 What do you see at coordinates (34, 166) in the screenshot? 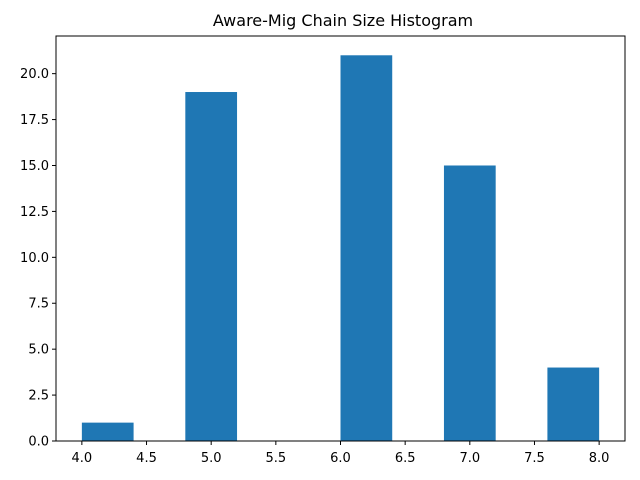
I see `y-tick-label: 15.0` at bounding box center [34, 166].